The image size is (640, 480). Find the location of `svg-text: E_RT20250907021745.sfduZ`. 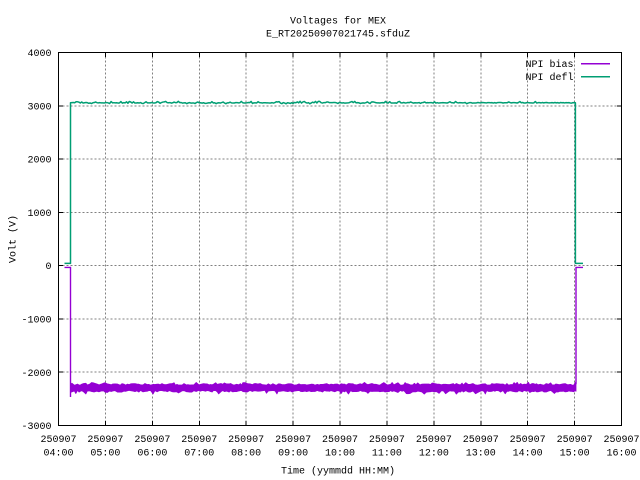

svg-text: E_RT20250907021745.sfduZ is located at coordinates (338, 35).